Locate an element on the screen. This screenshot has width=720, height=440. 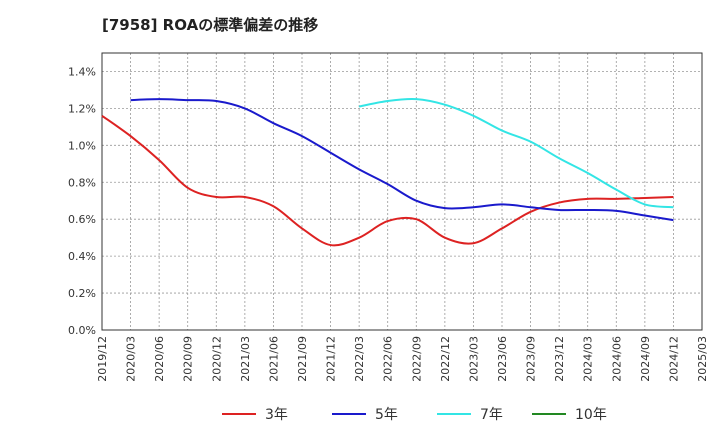
x-tick-label: 2019/12 is located at coordinates (102, 359).